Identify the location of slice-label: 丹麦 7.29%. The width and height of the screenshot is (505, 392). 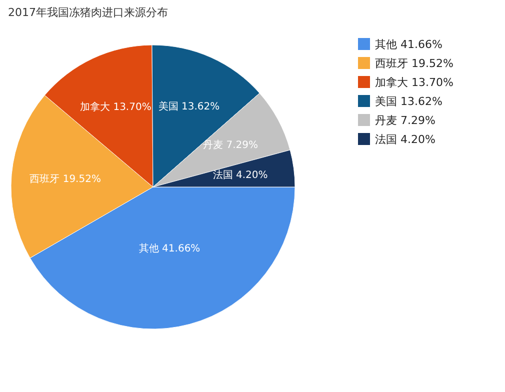
(230, 145).